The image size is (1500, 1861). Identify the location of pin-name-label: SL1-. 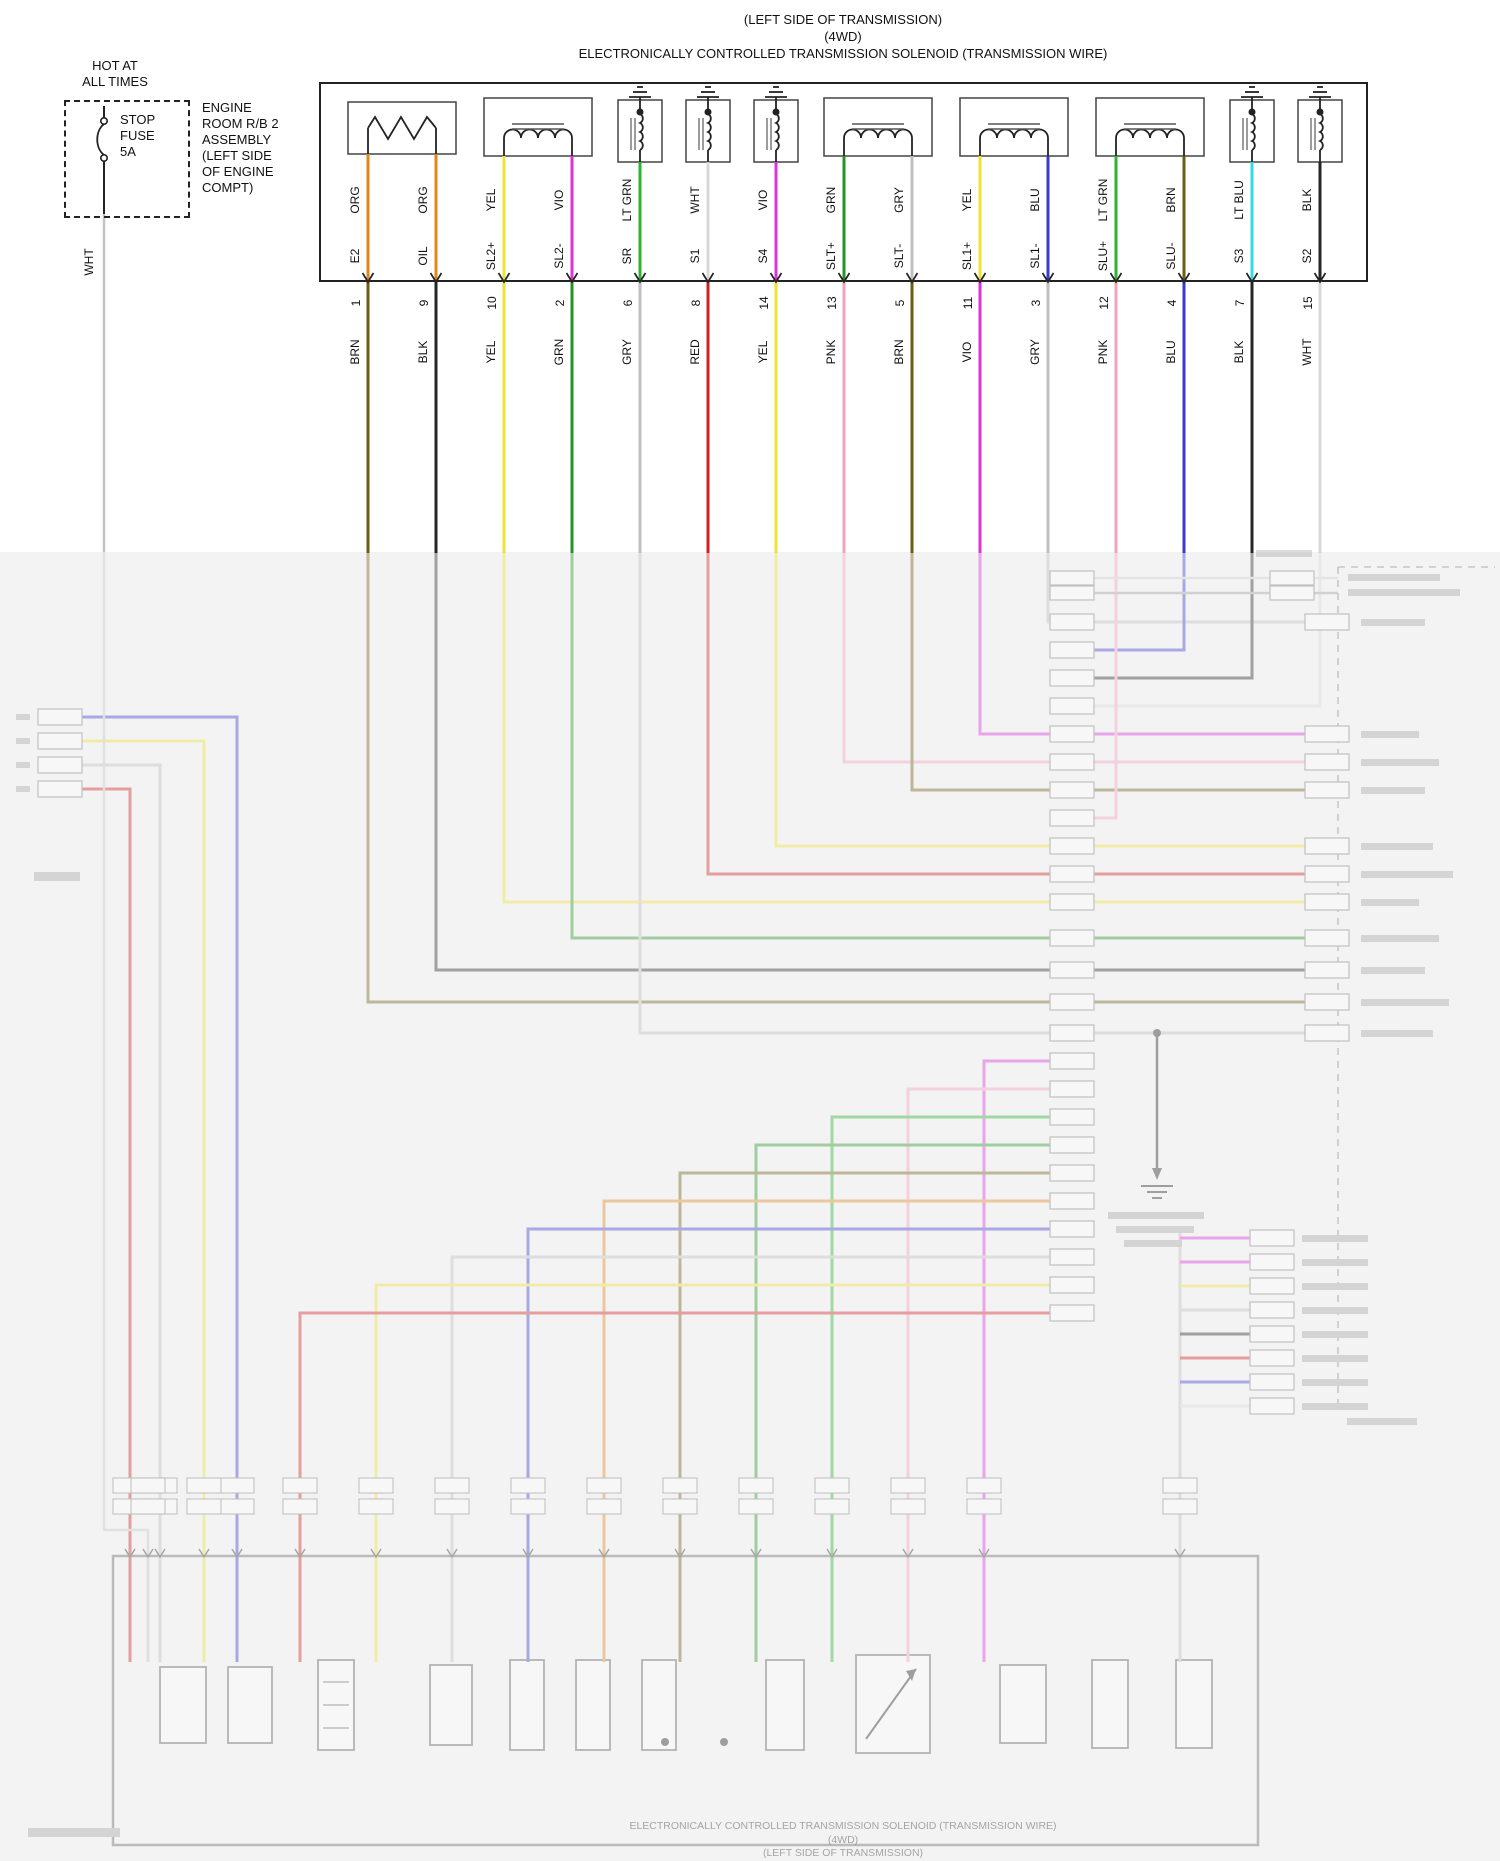
(1035, 256).